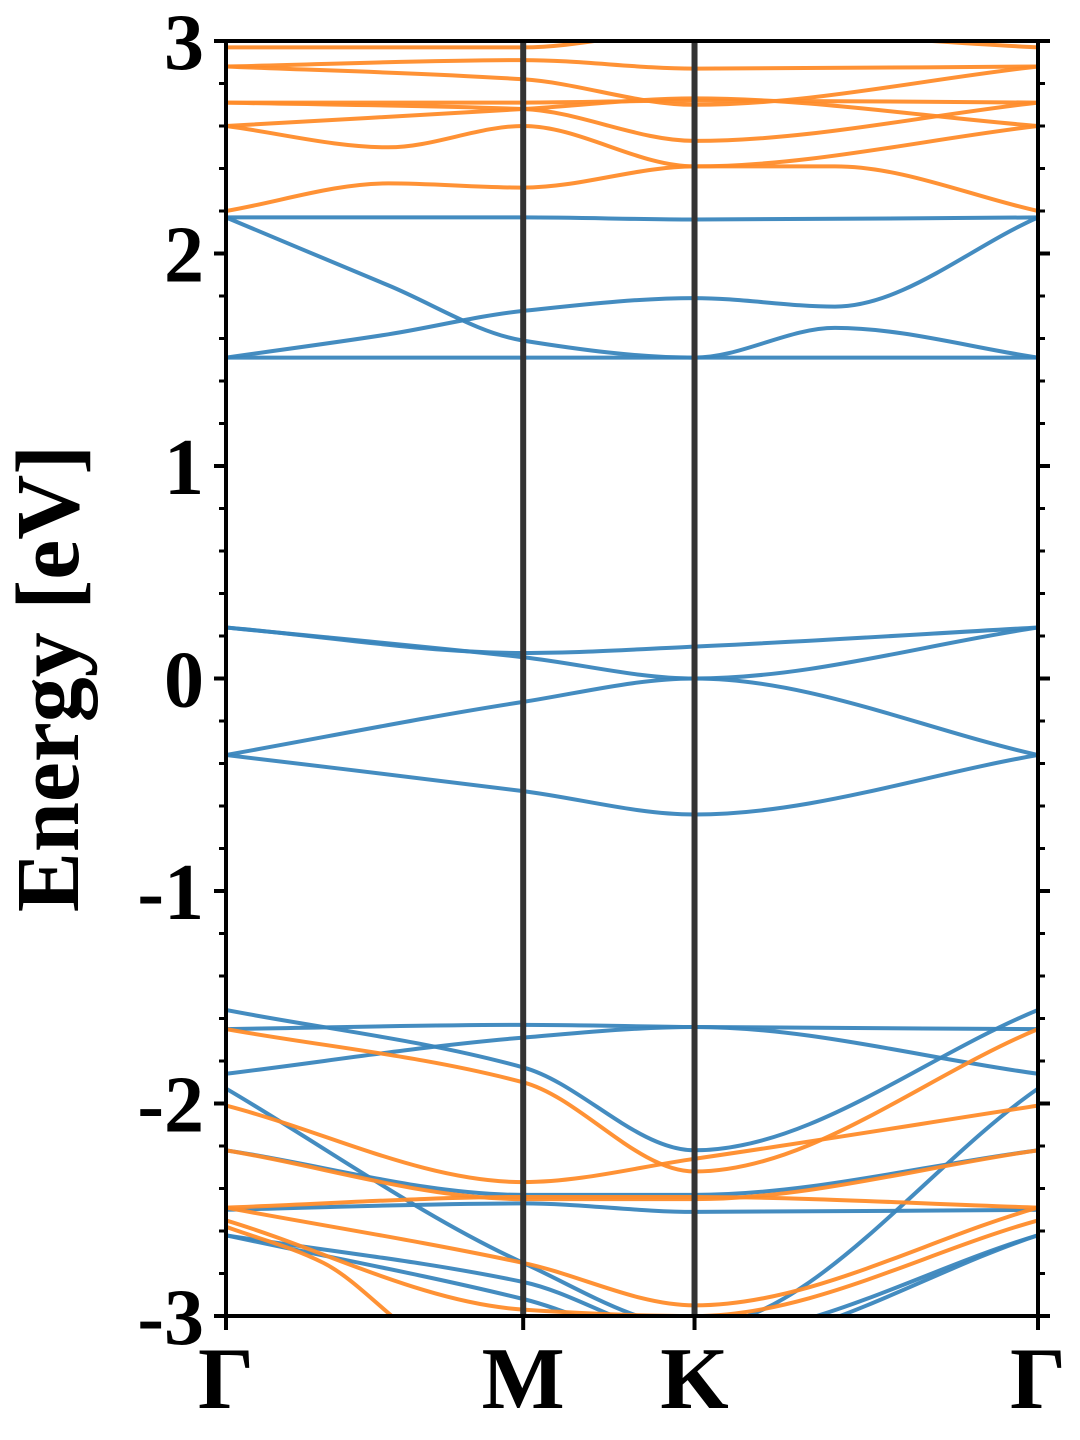  I want to click on y-tick-label: -2, so click(170, 1106).